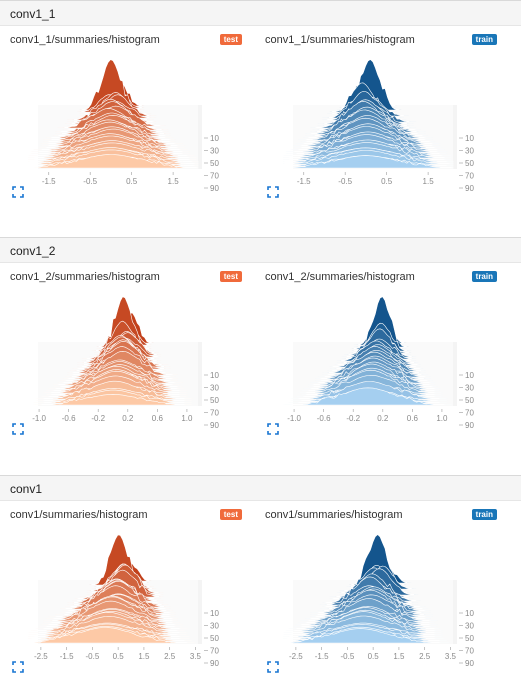 The image size is (521, 697). What do you see at coordinates (33, 251) in the screenshot?
I see `section-title: conv1_2` at bounding box center [33, 251].